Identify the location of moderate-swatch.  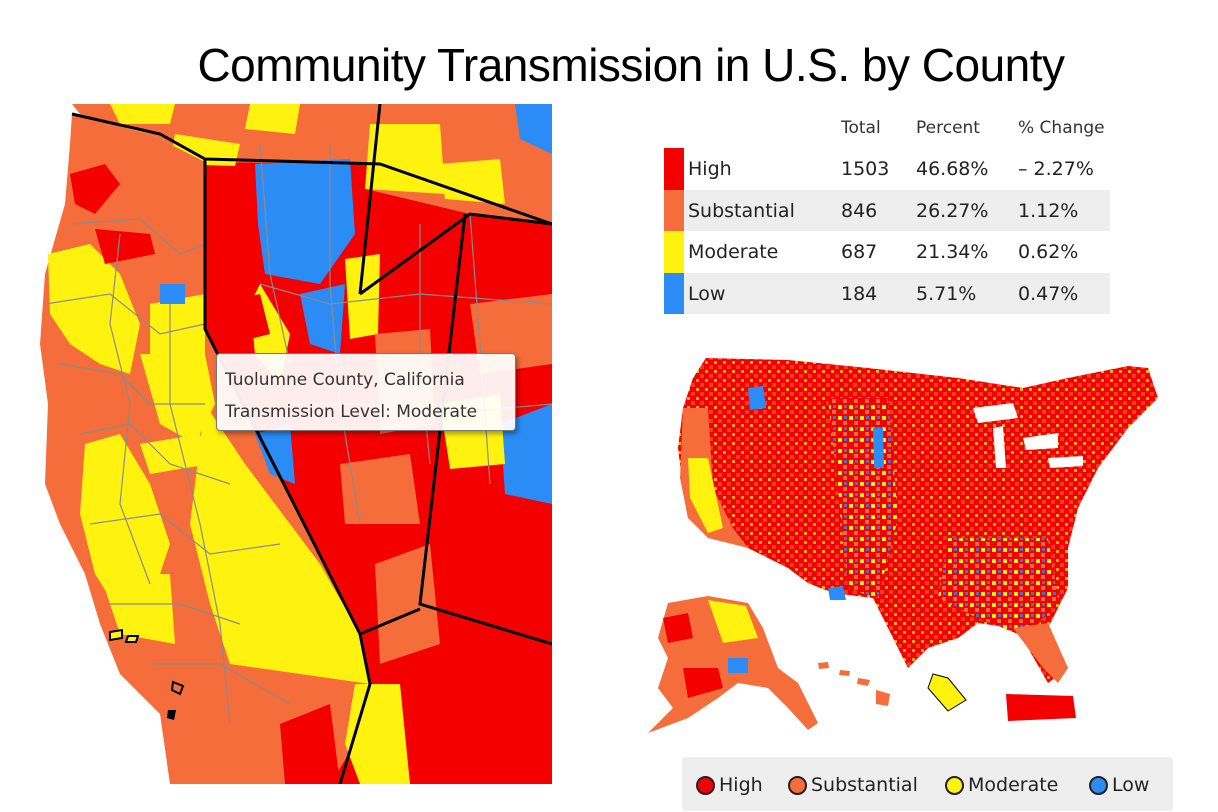
(674, 252).